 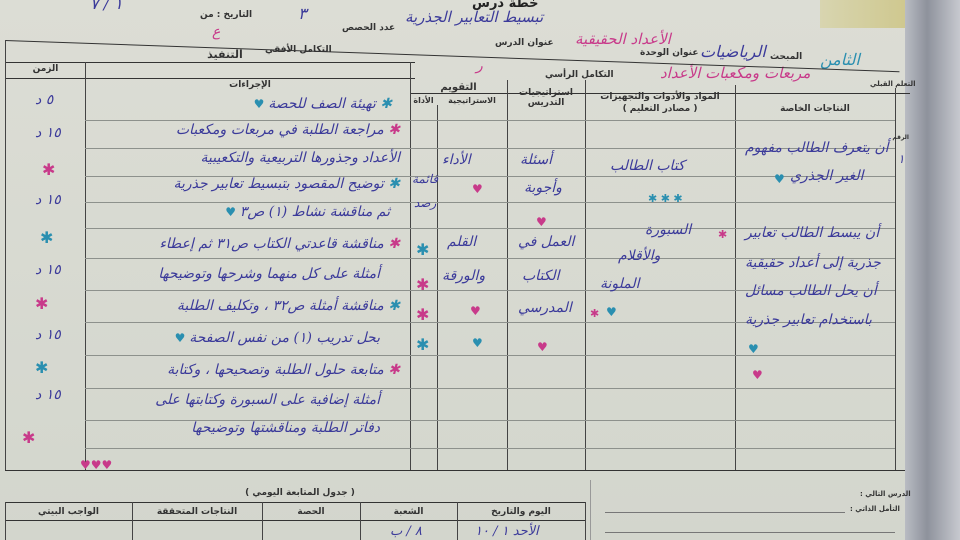 What do you see at coordinates (472, 100) in the screenshot?
I see `eval-strategy-header: الاستراتيجية` at bounding box center [472, 100].